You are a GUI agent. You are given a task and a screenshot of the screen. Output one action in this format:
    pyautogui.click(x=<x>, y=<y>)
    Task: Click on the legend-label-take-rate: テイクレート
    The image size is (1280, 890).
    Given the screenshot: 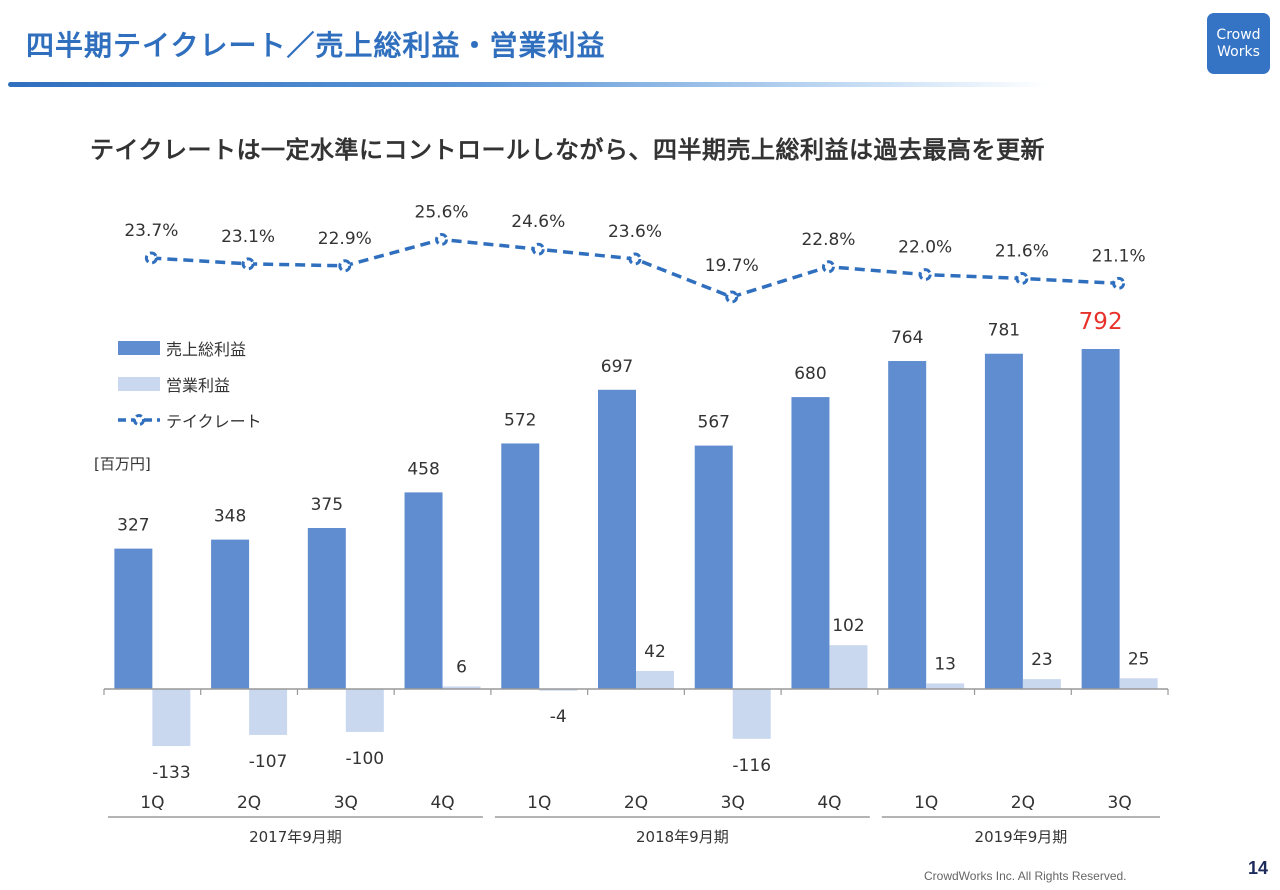 What is the action you would take?
    pyautogui.click(x=214, y=421)
    